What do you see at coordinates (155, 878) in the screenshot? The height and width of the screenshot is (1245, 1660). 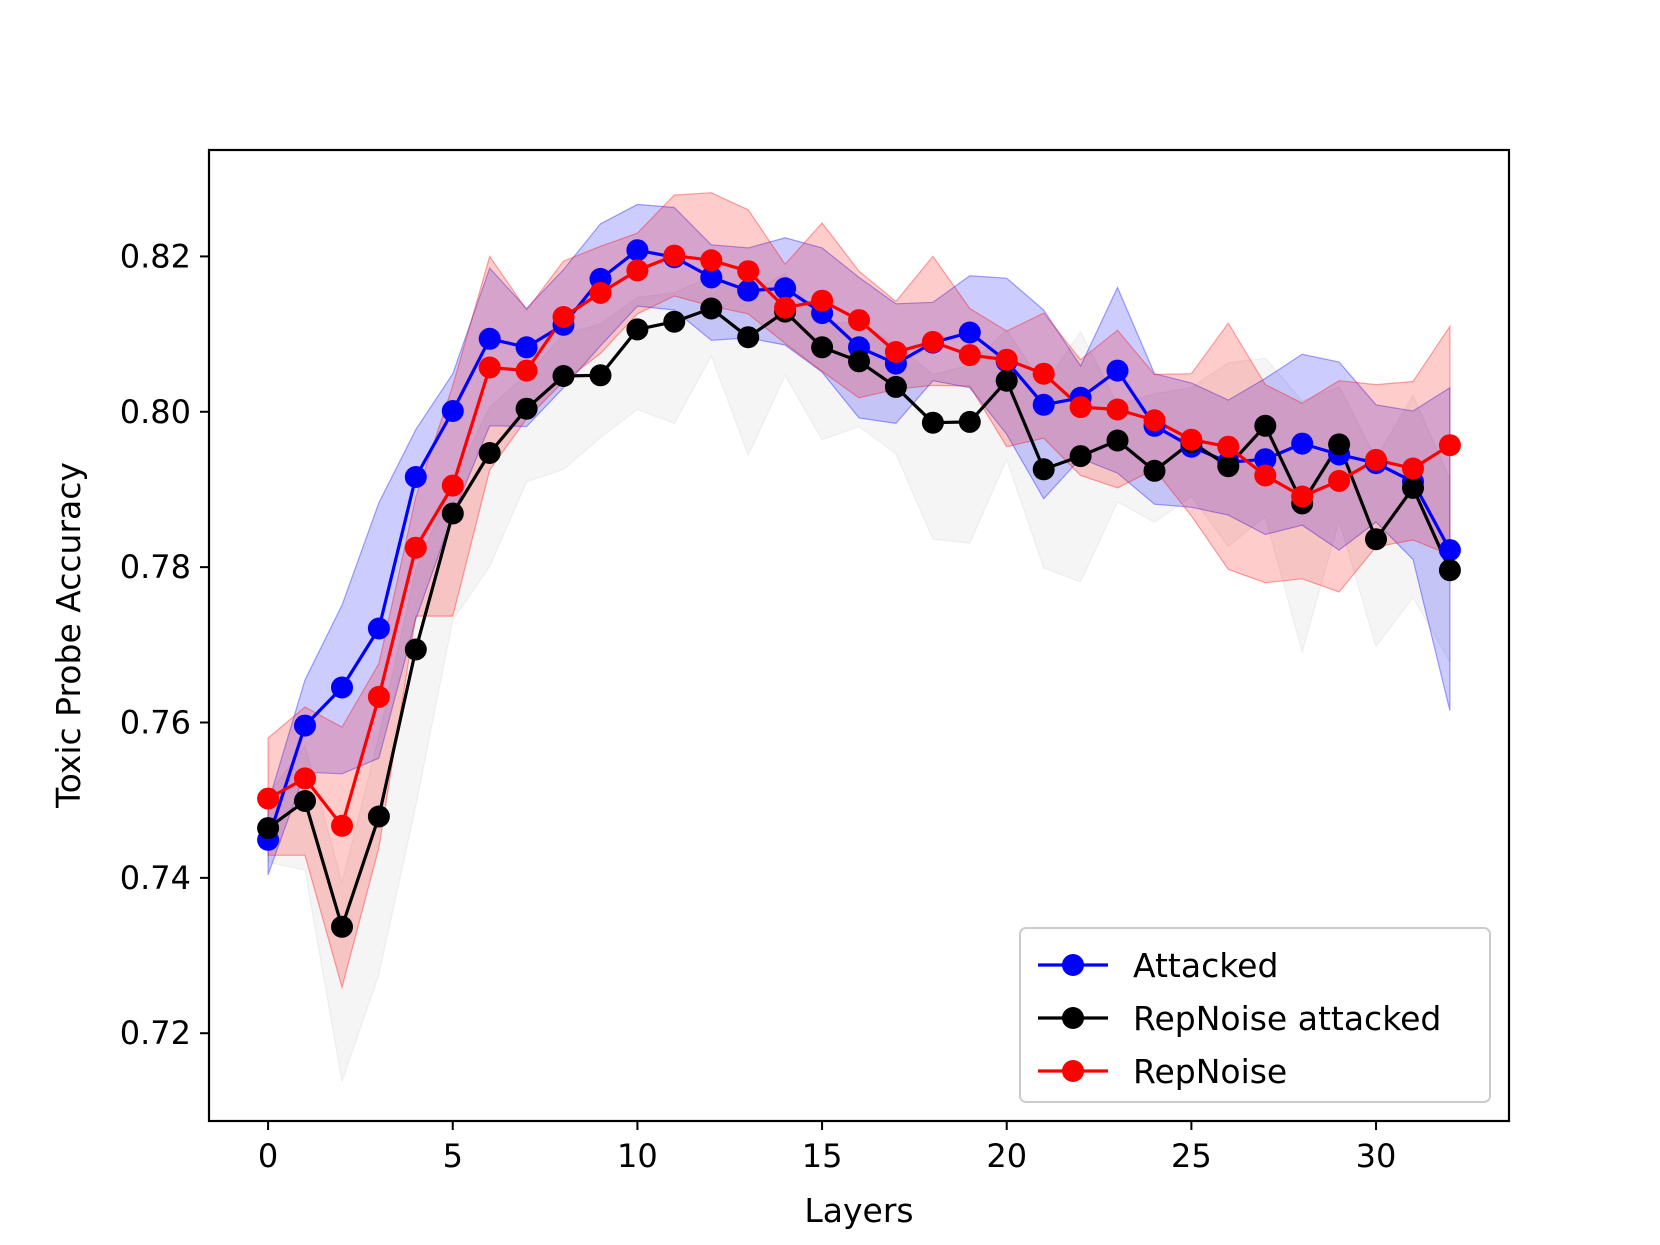 I see `y-tick-label: 0.74` at bounding box center [155, 878].